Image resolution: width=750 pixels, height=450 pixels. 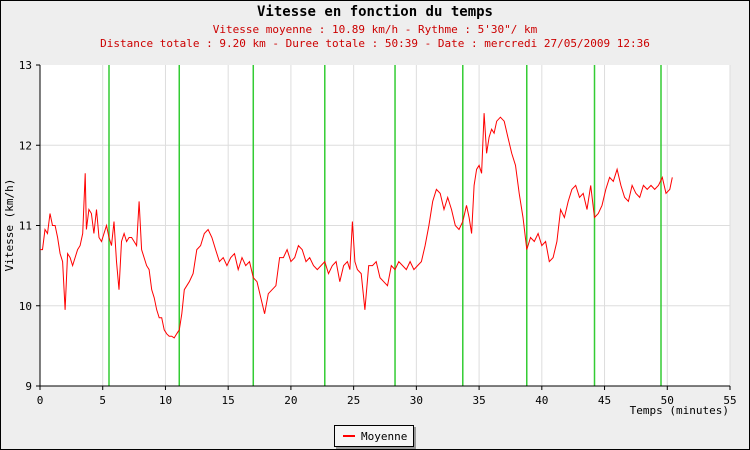 What do you see at coordinates (28, 386) in the screenshot?
I see `y-tick-label: 9` at bounding box center [28, 386].